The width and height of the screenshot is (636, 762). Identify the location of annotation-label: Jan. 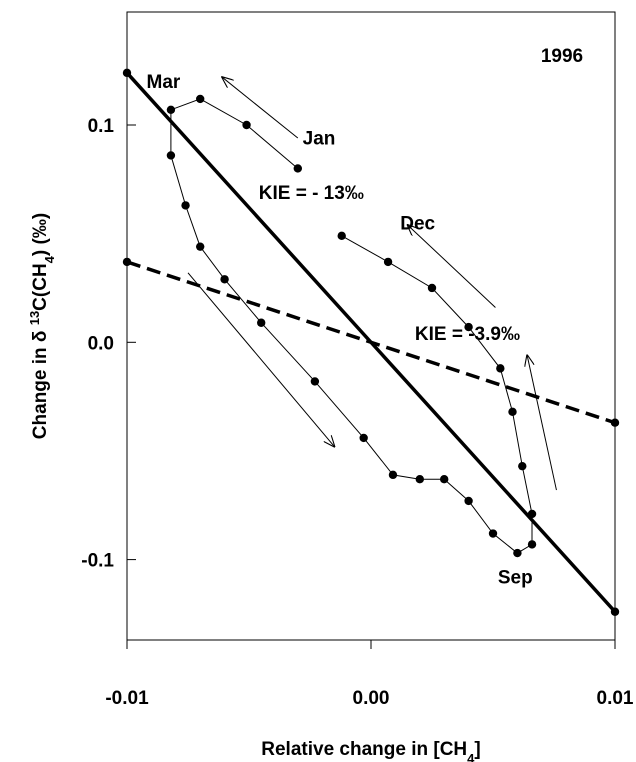
(319, 139).